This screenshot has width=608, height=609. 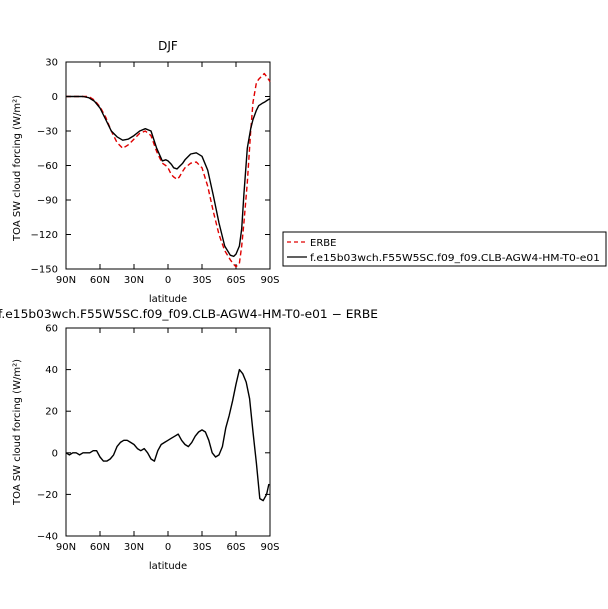 I want to click on bottom-series-group, so click(x=167, y=435).